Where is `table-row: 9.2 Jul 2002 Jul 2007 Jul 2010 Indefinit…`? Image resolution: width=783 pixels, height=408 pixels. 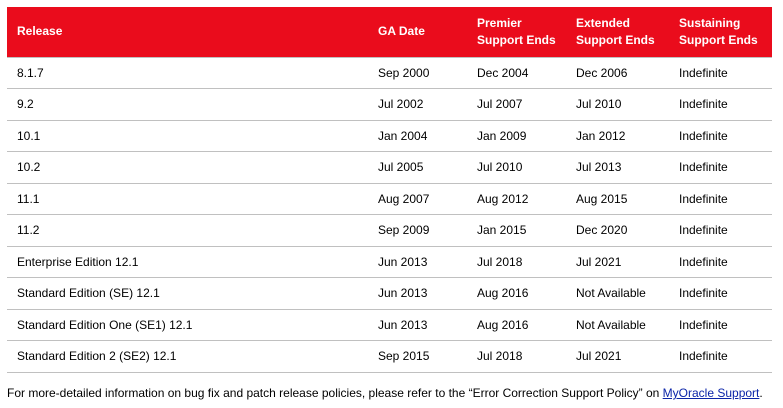 table-row: 9.2 Jul 2002 Jul 2007 Jul 2010 Indefinit… is located at coordinates (389, 104).